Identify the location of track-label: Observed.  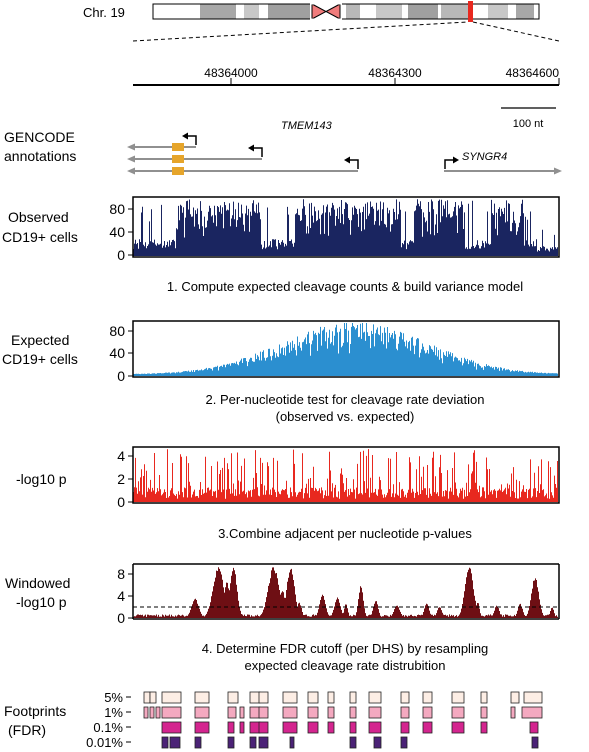
(38, 217).